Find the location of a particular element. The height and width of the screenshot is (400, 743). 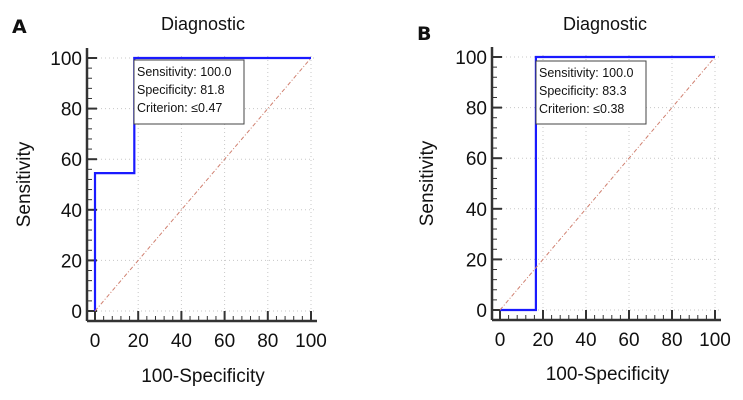

panel-label: A is located at coordinates (19, 27).